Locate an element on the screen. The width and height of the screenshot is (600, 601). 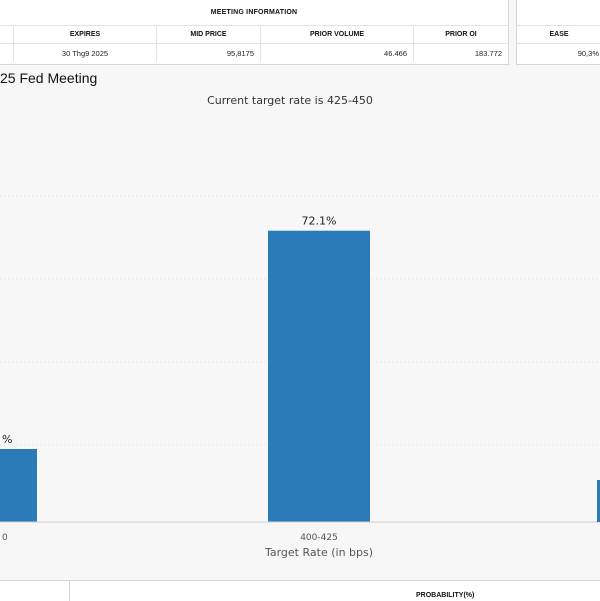
value-prior-oi: 183.772 is located at coordinates (460, 53).